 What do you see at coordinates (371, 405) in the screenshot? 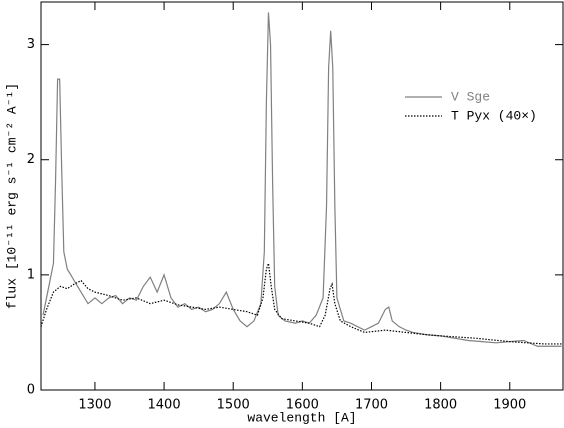
I see `x-tick-label: 1700` at bounding box center [371, 405].